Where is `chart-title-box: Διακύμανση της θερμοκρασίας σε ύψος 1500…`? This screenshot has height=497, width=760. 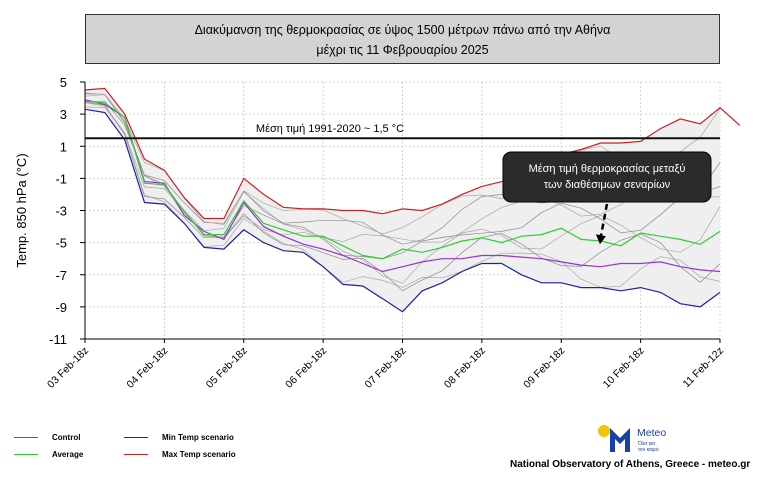
chart-title-box: Διακύμανση της θερμοκρασίας σε ύψος 1500… is located at coordinates (402, 39).